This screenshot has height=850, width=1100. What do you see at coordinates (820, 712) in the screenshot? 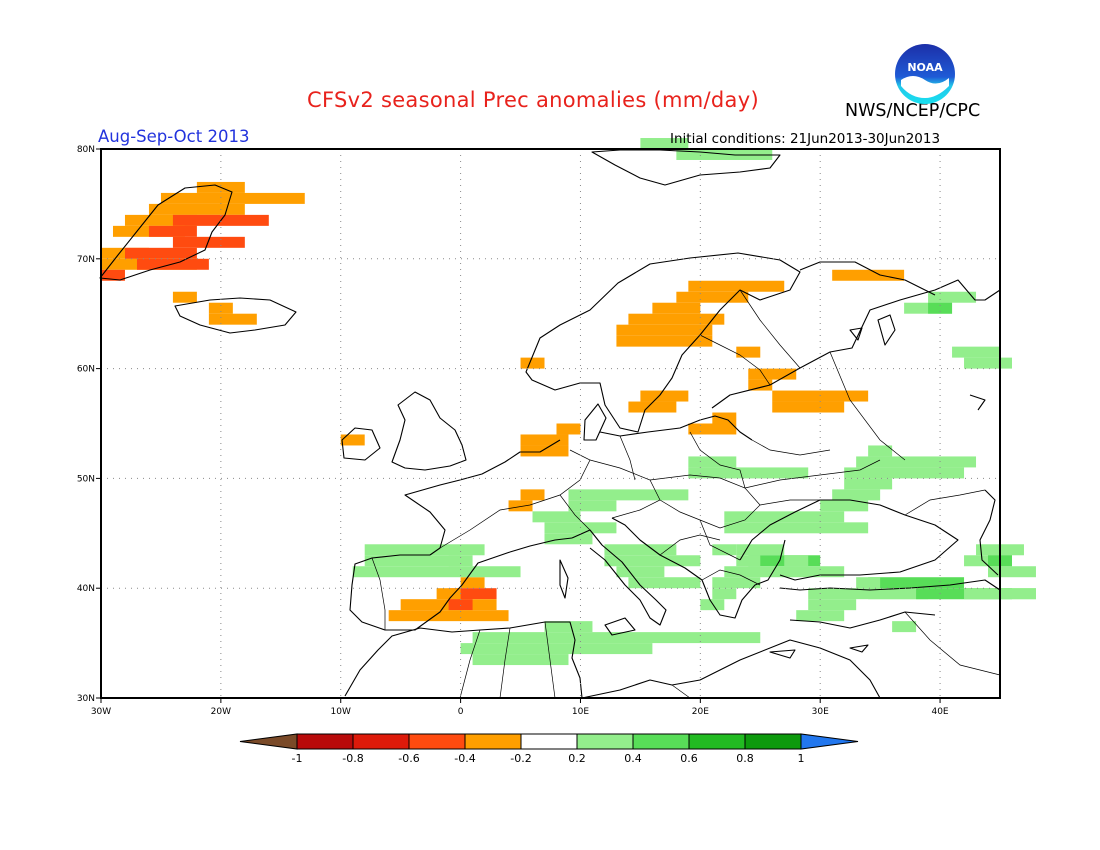
I see `lon-tick-label: 30E` at bounding box center [820, 712].